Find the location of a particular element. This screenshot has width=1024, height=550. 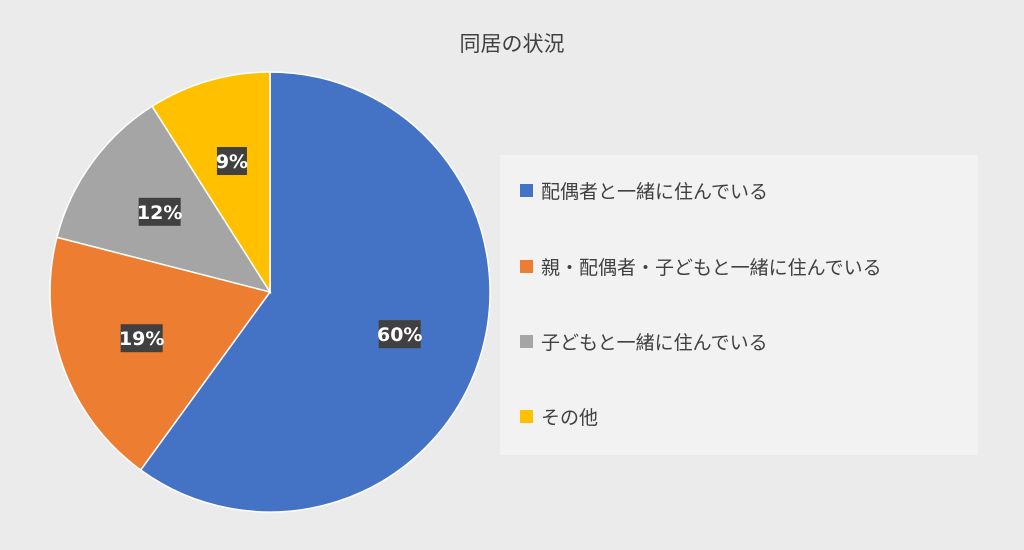

data-label-children: 12% is located at coordinates (159, 211).